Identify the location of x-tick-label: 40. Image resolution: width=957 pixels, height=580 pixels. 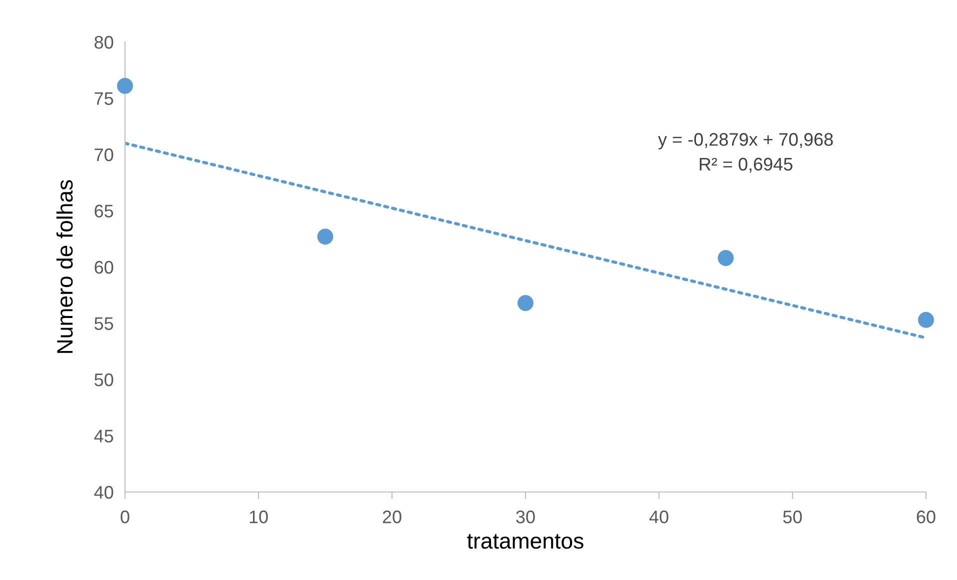
(658, 517).